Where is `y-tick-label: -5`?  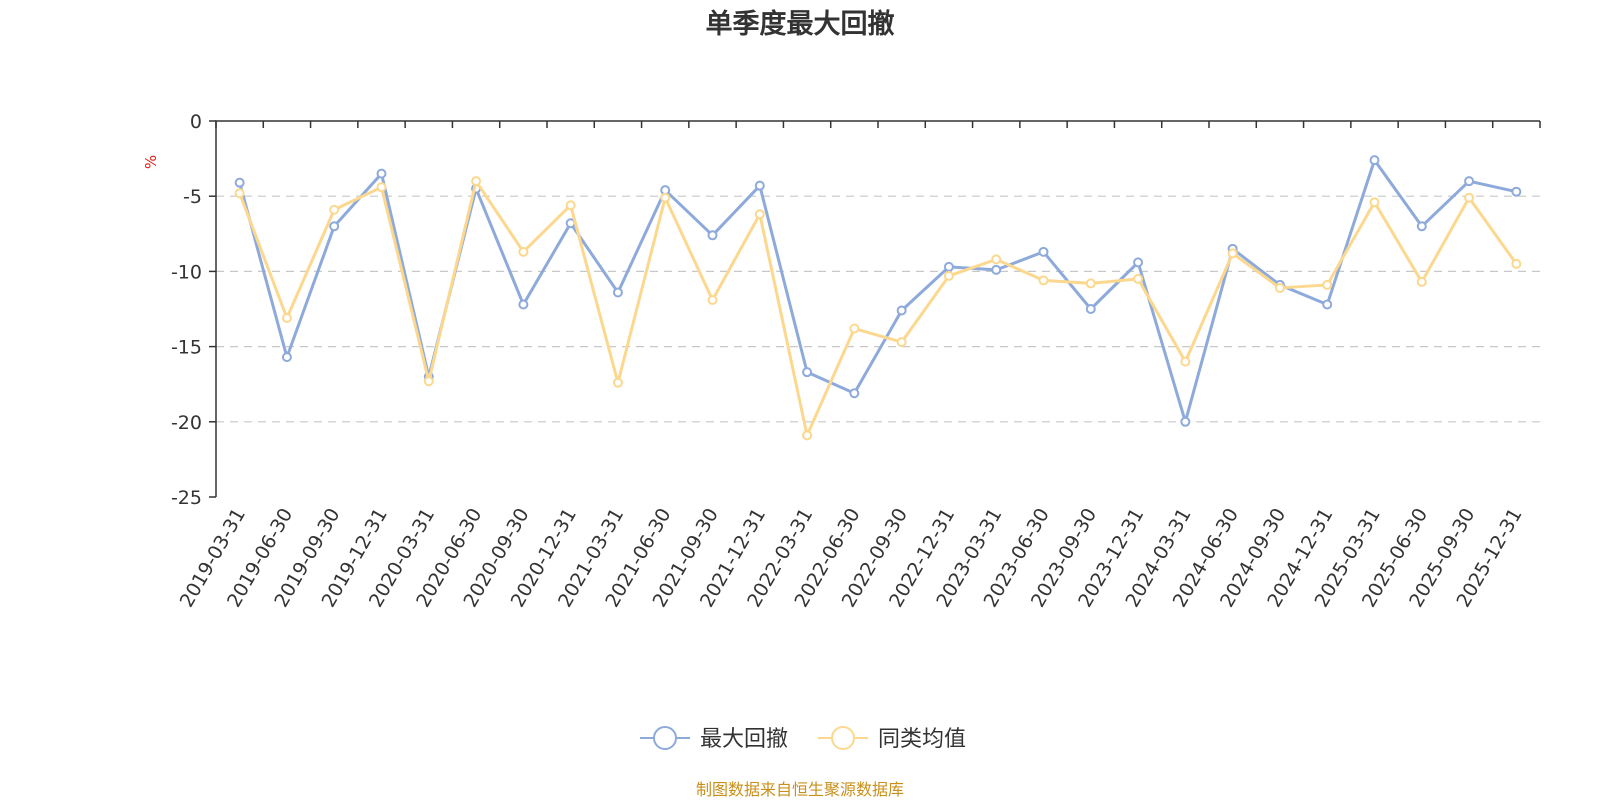 y-tick-label: -5 is located at coordinates (192, 197).